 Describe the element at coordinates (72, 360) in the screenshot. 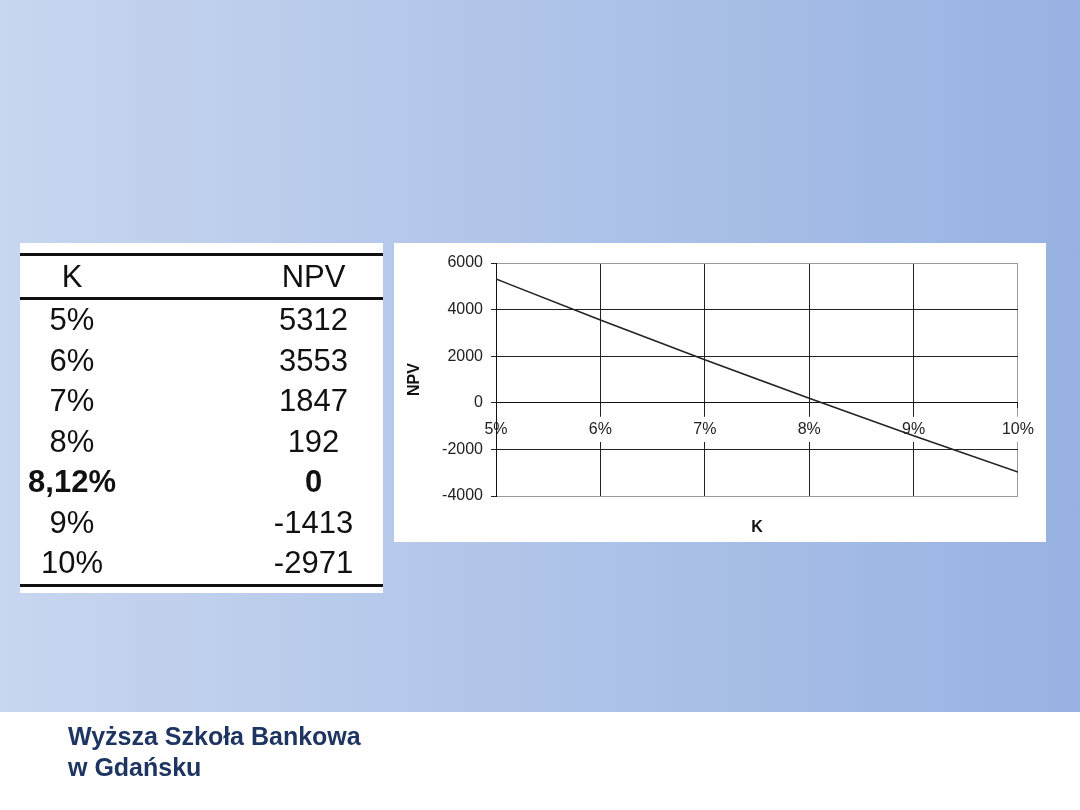

I see `text: 6%` at that location.